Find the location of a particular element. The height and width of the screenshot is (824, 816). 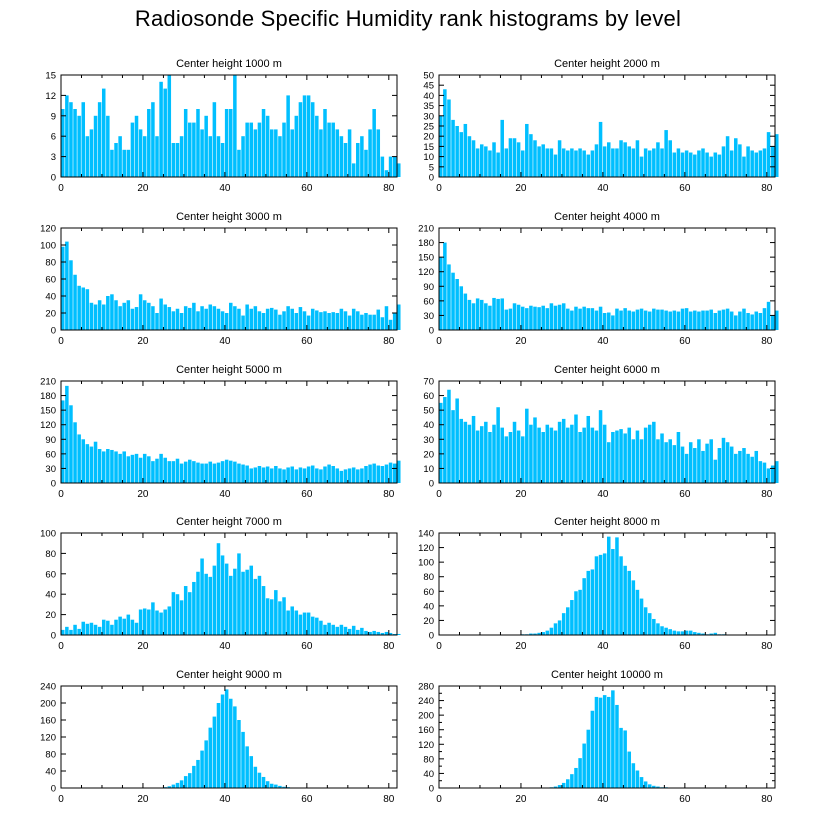

y-tick-label: 60 is located at coordinates (50, 454).